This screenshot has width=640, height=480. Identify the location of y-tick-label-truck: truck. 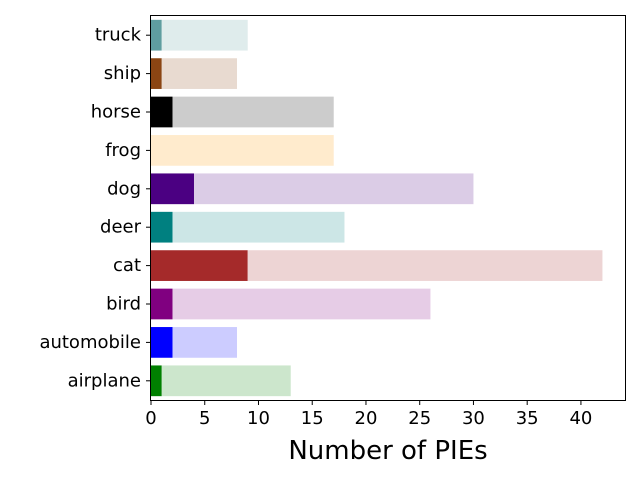
(118, 35).